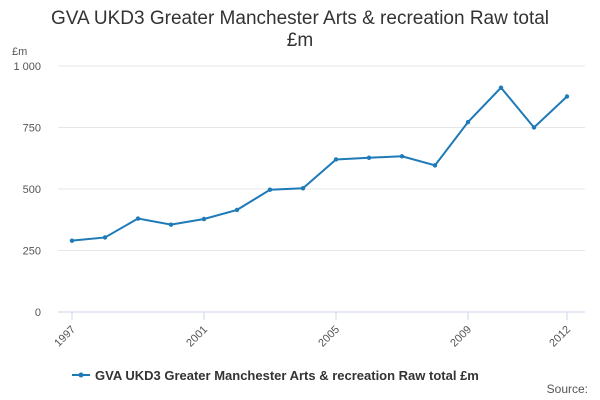  What do you see at coordinates (32, 252) in the screenshot?
I see `y-tick-label: 250` at bounding box center [32, 252].